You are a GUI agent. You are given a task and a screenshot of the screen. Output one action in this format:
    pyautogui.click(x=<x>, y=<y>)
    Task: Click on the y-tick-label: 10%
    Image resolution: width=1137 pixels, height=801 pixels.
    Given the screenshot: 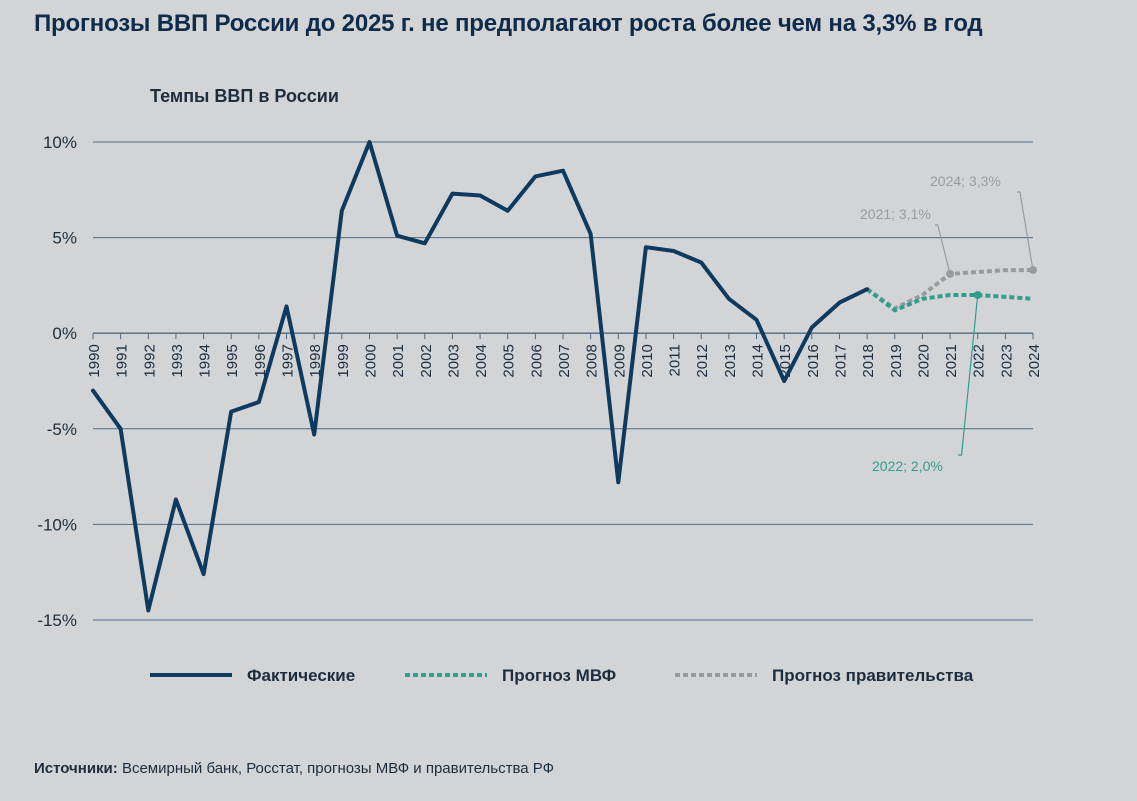 What is the action you would take?
    pyautogui.click(x=60, y=142)
    